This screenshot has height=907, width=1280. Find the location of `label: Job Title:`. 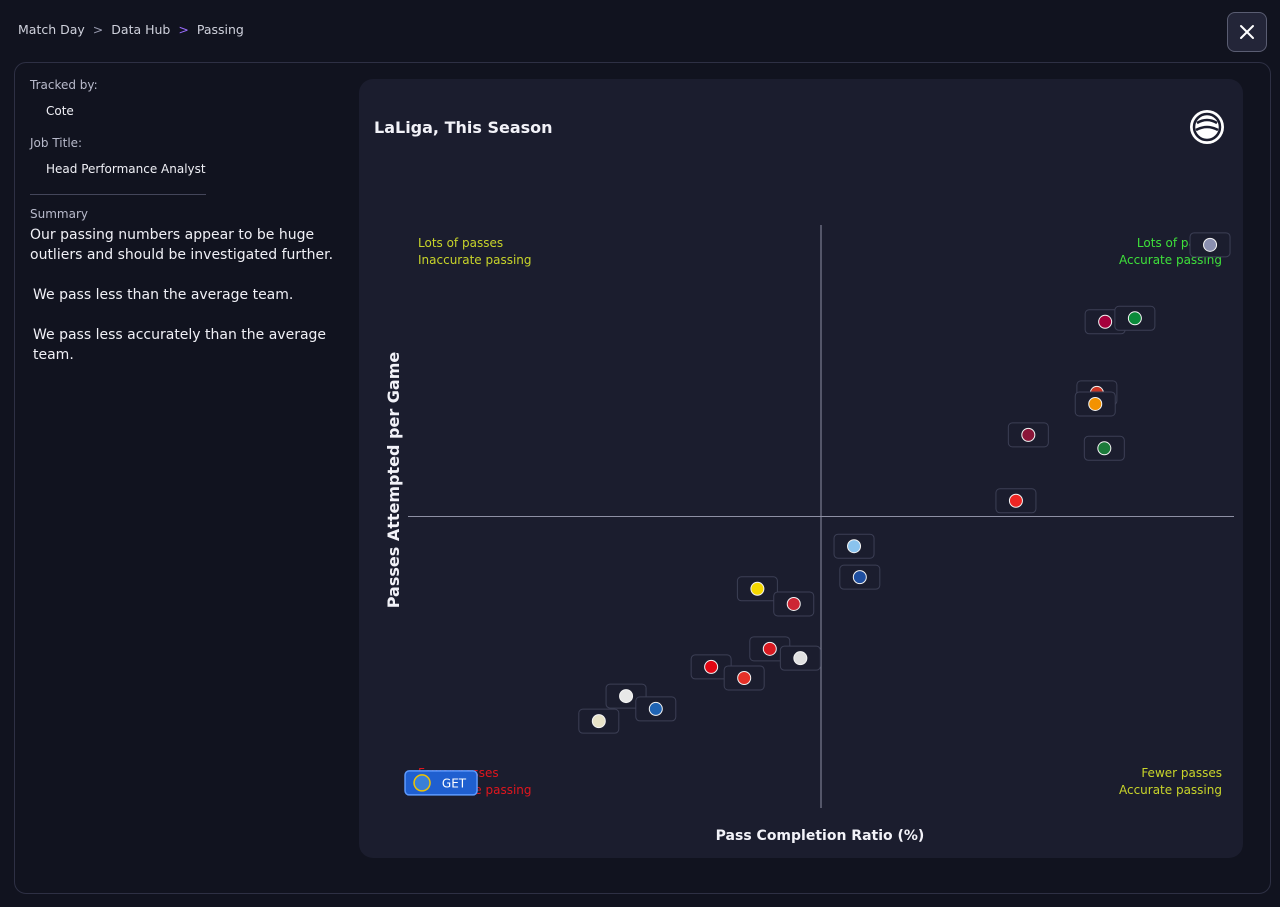

label: Job Title: is located at coordinates (56, 143).